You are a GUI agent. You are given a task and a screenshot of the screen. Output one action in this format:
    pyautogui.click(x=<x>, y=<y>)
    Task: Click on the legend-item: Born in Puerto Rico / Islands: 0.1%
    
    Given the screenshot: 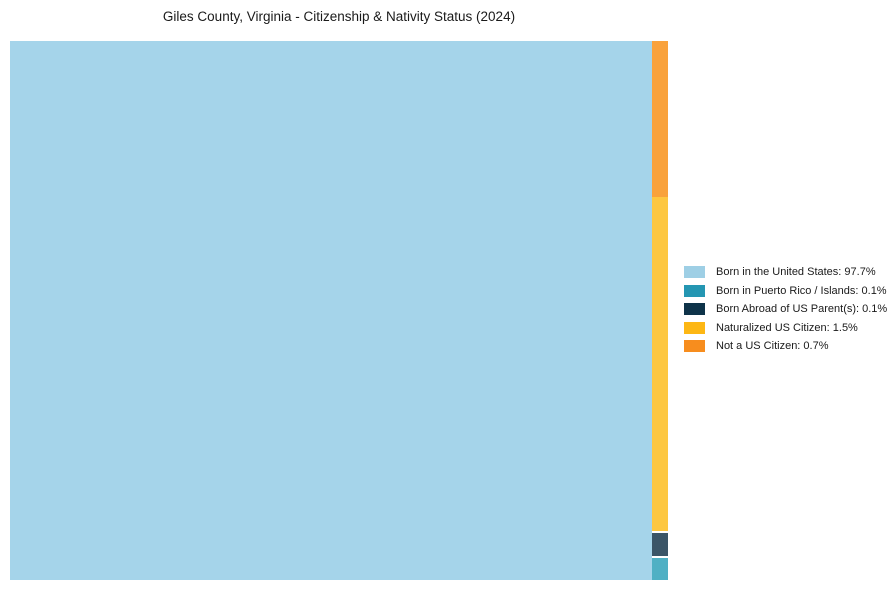 What is the action you would take?
    pyautogui.click(x=785, y=290)
    